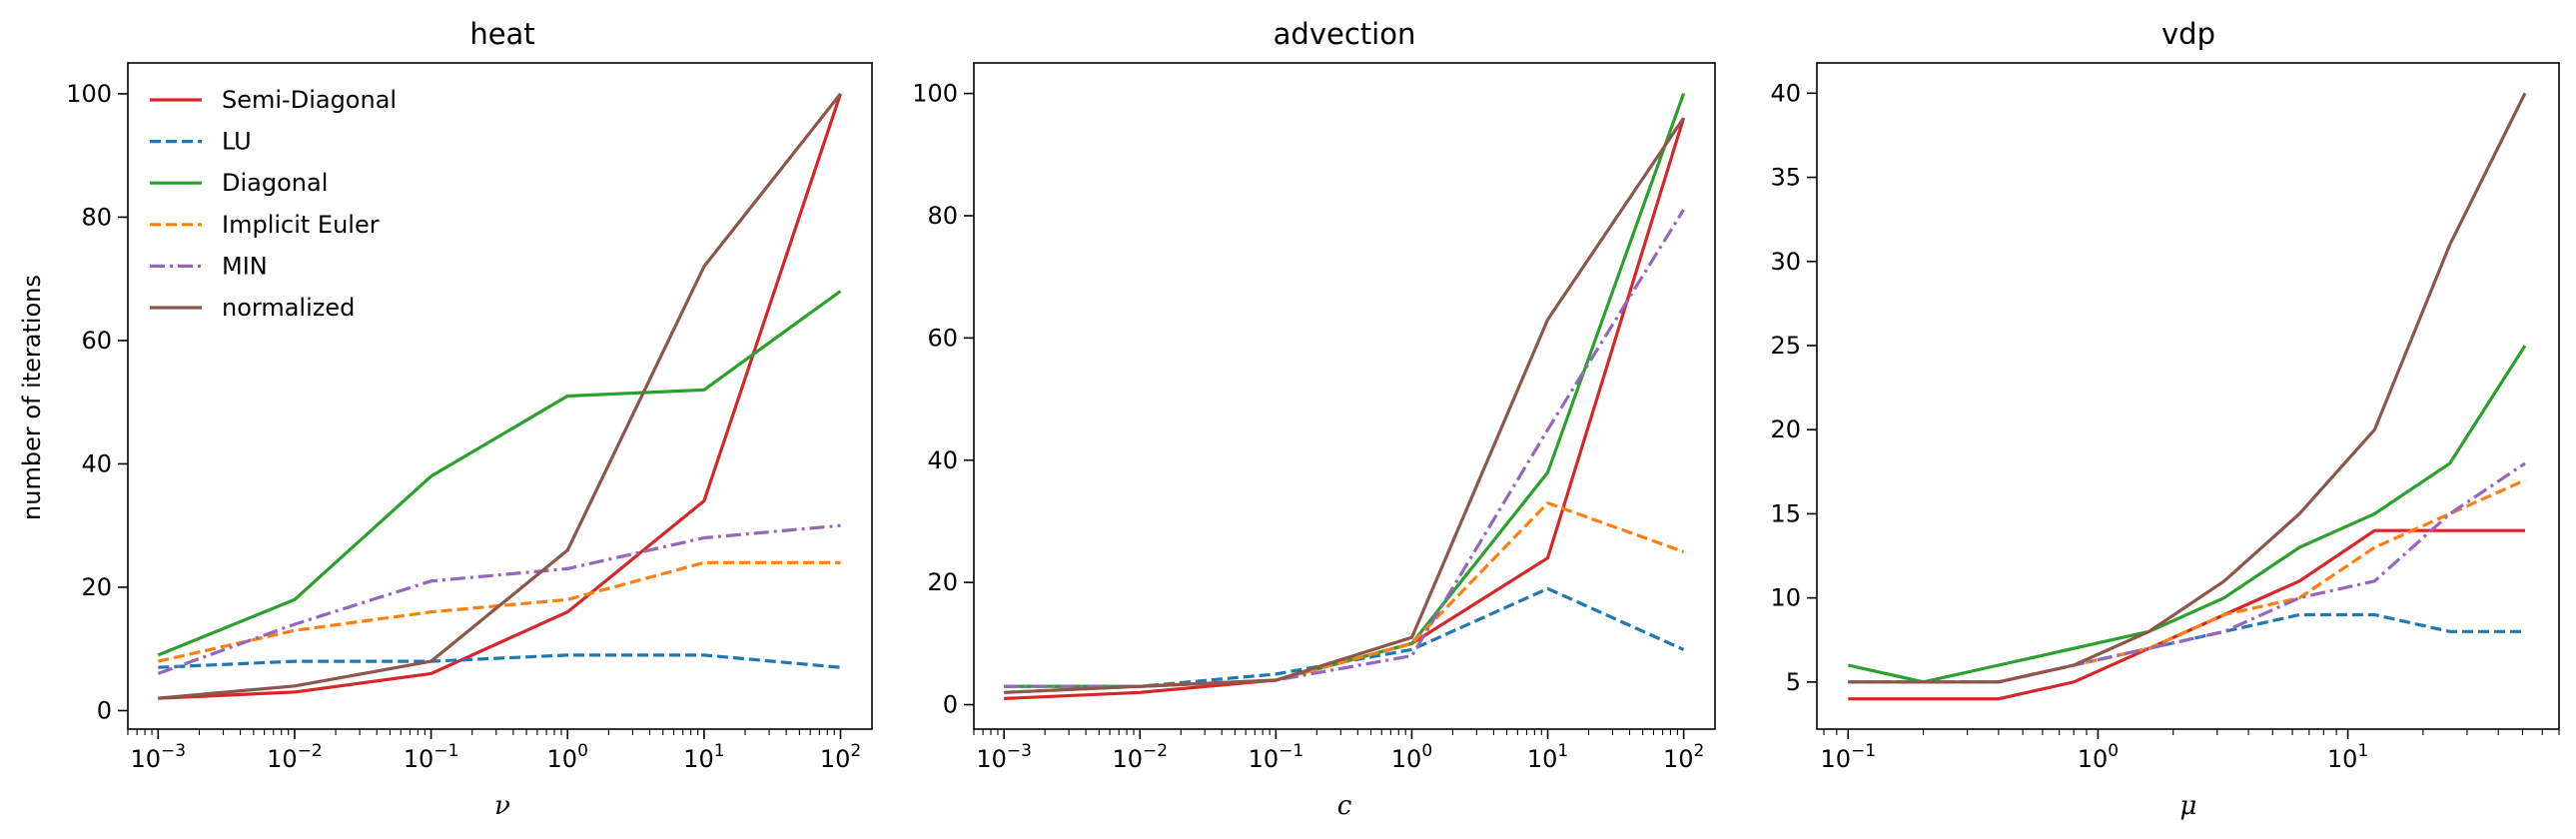 The width and height of the screenshot is (2576, 839). I want to click on legend-item-semi-diagonal: Semi-Diagonal, so click(274, 100).